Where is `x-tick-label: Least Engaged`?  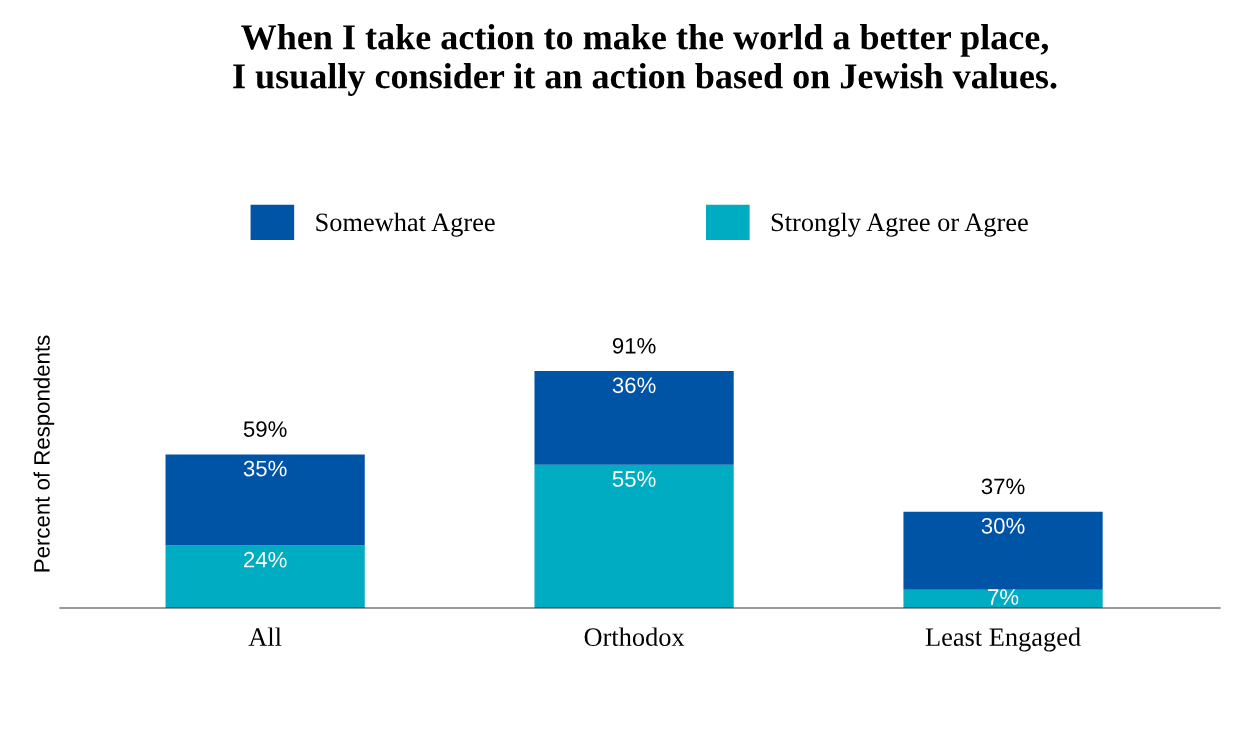 x-tick-label: Least Engaged is located at coordinates (1003, 639).